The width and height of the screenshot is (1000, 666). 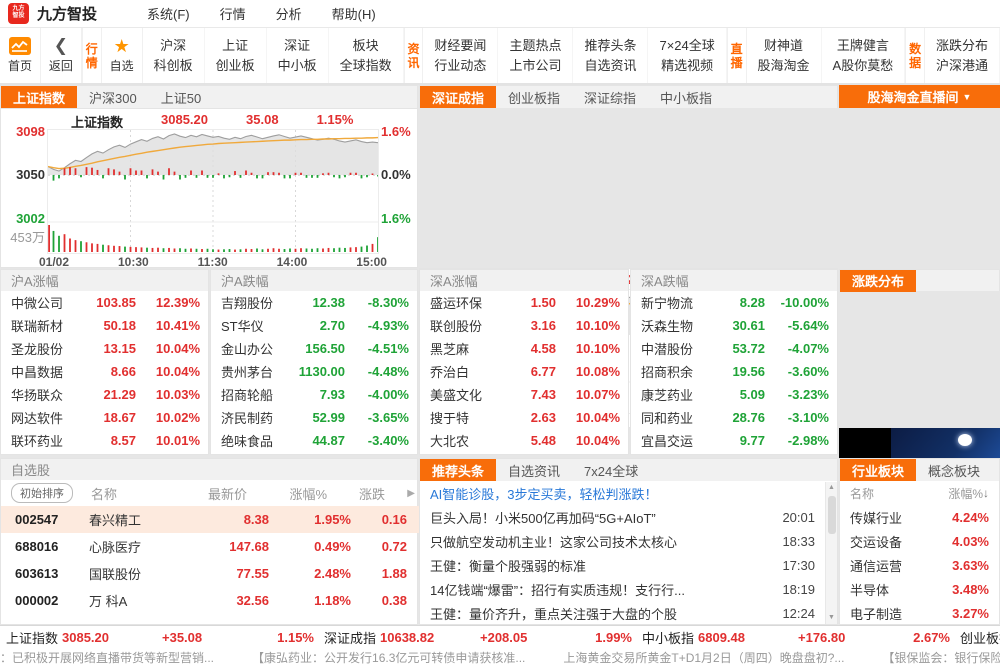 What do you see at coordinates (314, 348) in the screenshot?
I see `board-row: 金山办公 156.50 -4.51%` at bounding box center [314, 348].